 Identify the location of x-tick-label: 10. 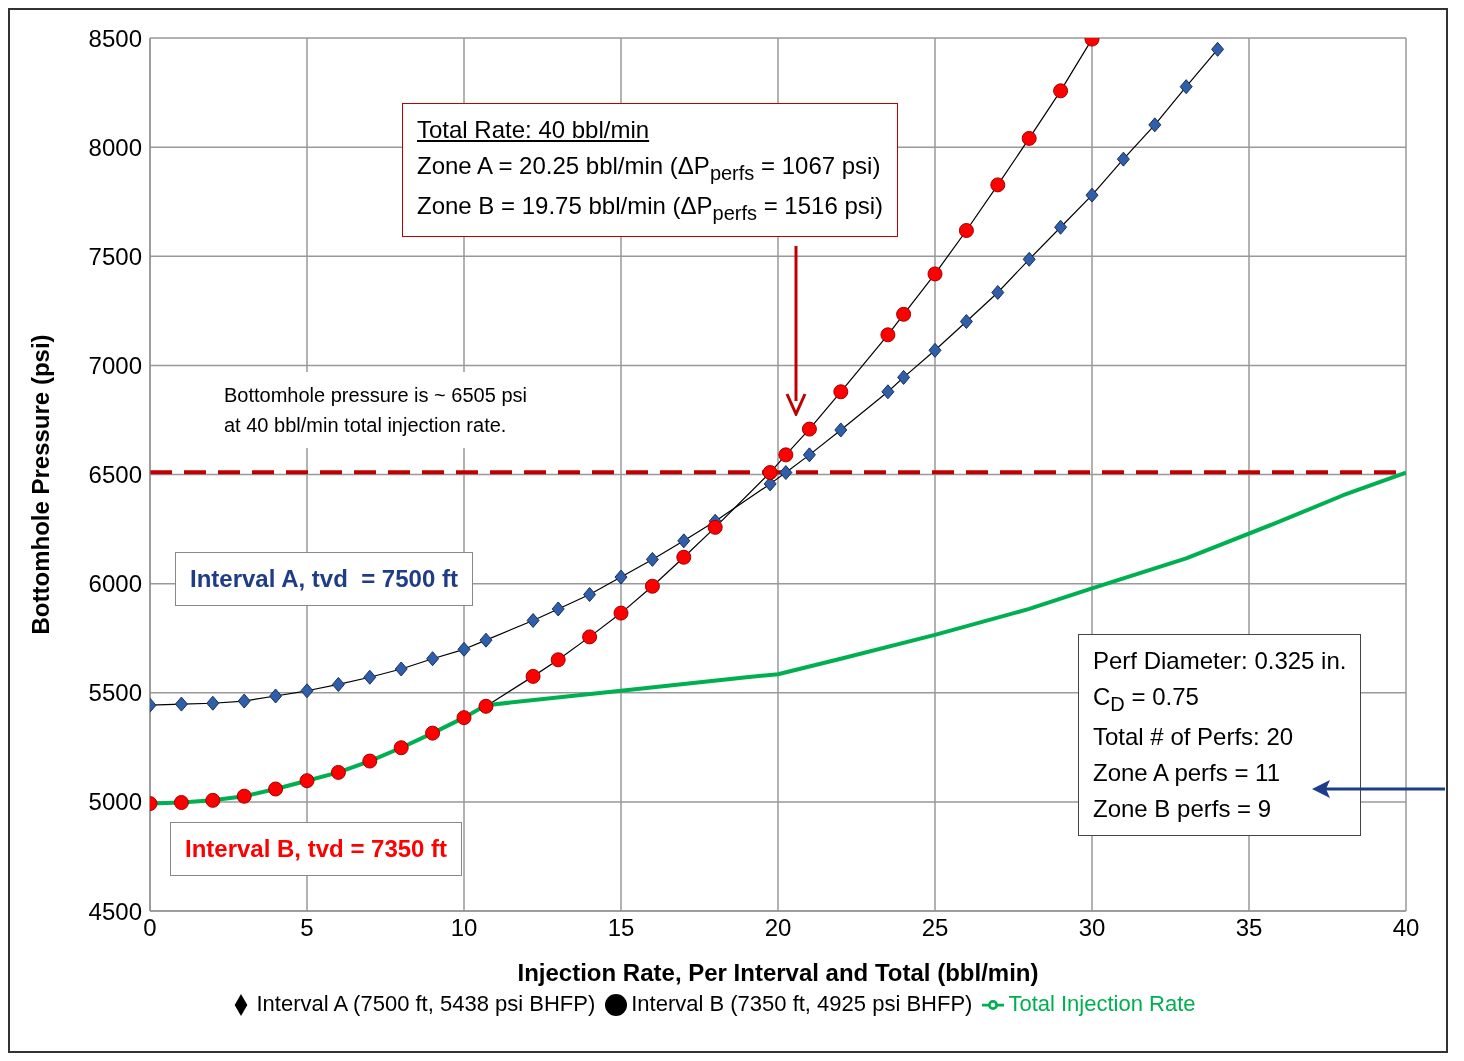
(464, 928).